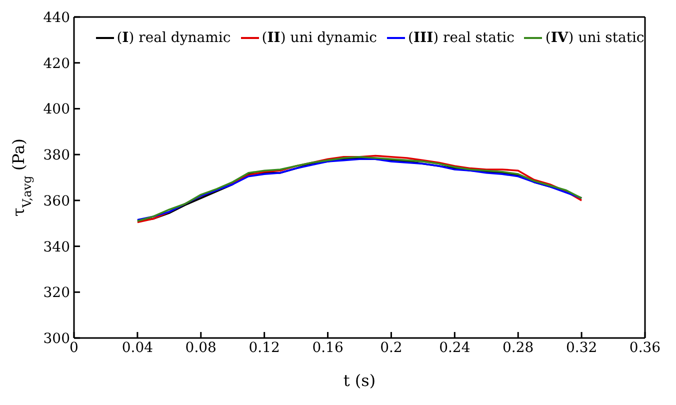 The height and width of the screenshot is (405, 676). Describe the element at coordinates (582, 348) in the screenshot. I see `x-tick-label: 0.32` at that location.